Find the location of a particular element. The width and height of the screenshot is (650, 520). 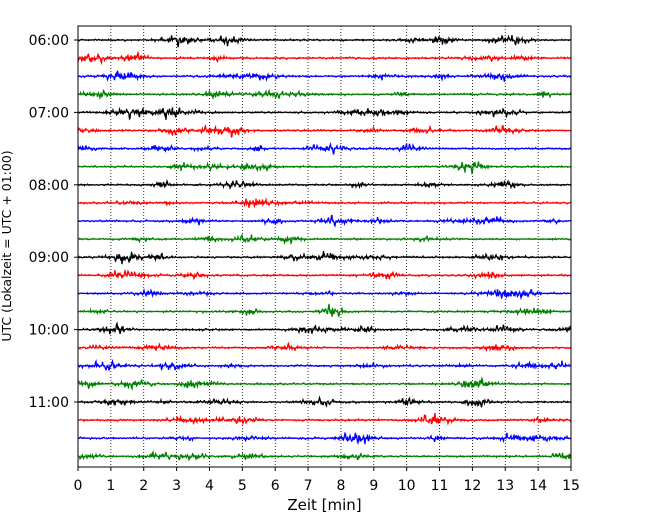

x-tick-label: 15 is located at coordinates (571, 486).